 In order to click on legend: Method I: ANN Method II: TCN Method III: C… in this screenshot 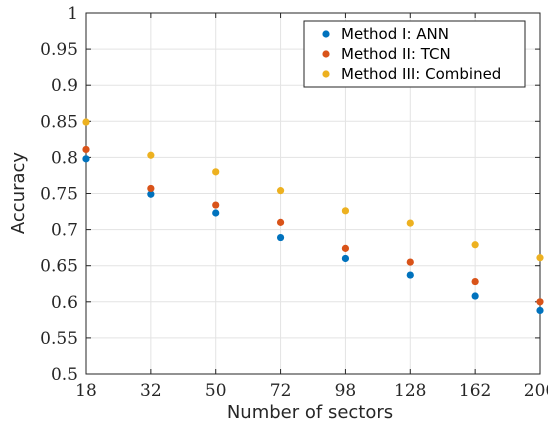, I will do `click(414, 54)`.